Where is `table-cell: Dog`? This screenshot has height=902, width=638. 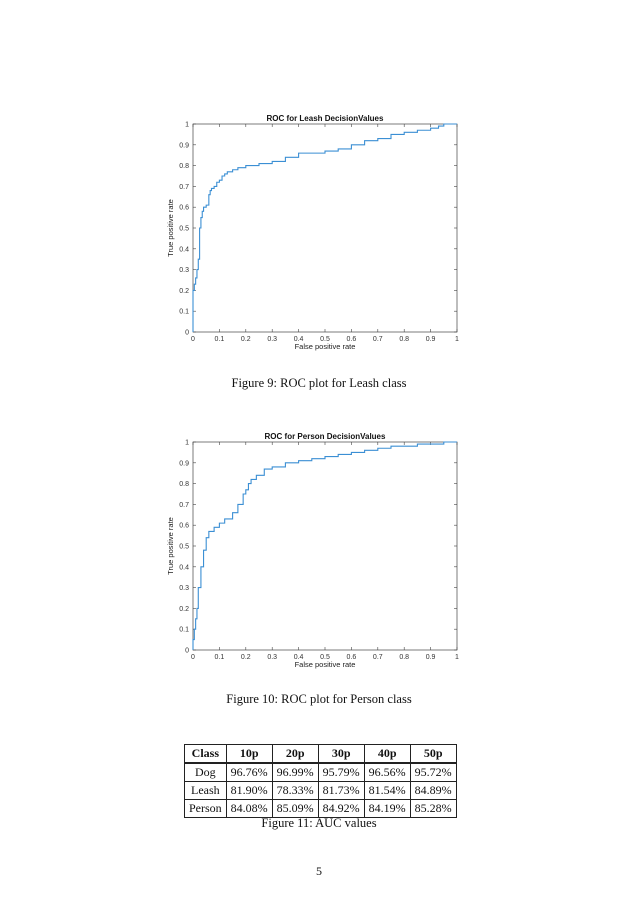 table-cell: Dog is located at coordinates (205, 772).